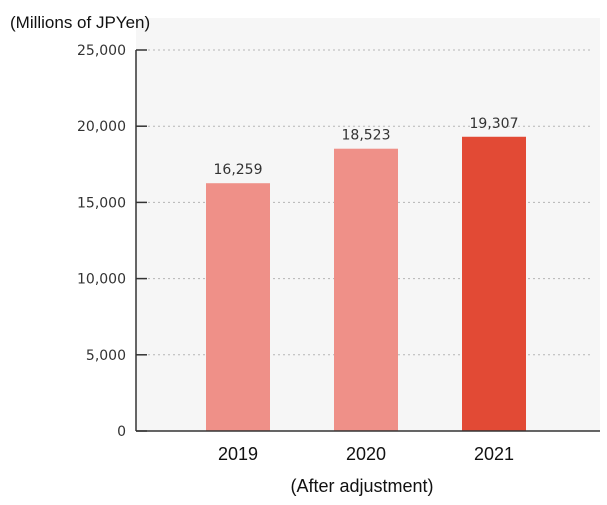 The height and width of the screenshot is (505, 607). What do you see at coordinates (494, 283) in the screenshot?
I see `bar-2021` at bounding box center [494, 283].